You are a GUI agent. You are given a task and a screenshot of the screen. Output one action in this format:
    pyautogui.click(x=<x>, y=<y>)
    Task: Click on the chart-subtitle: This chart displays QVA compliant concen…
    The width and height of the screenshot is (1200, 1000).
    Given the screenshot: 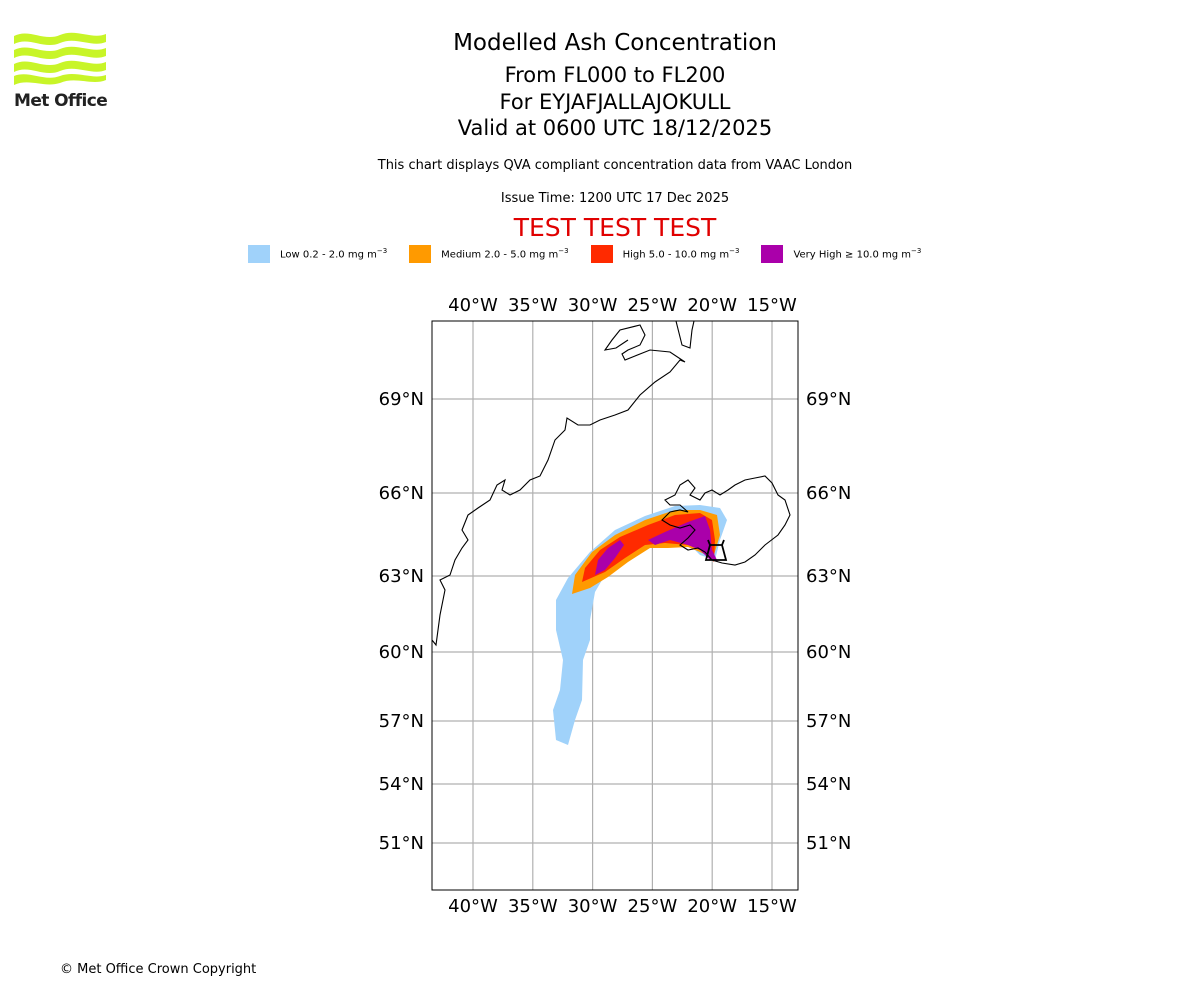 What is the action you would take?
    pyautogui.click(x=615, y=165)
    